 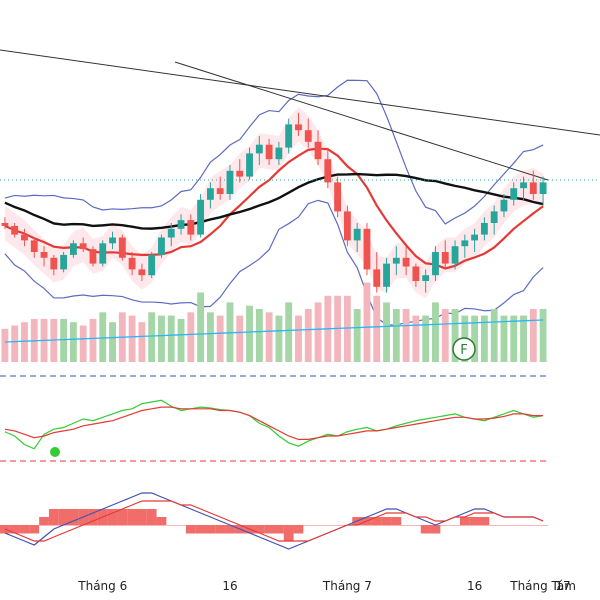 I want to click on rsi-slow-line, so click(x=274, y=423).